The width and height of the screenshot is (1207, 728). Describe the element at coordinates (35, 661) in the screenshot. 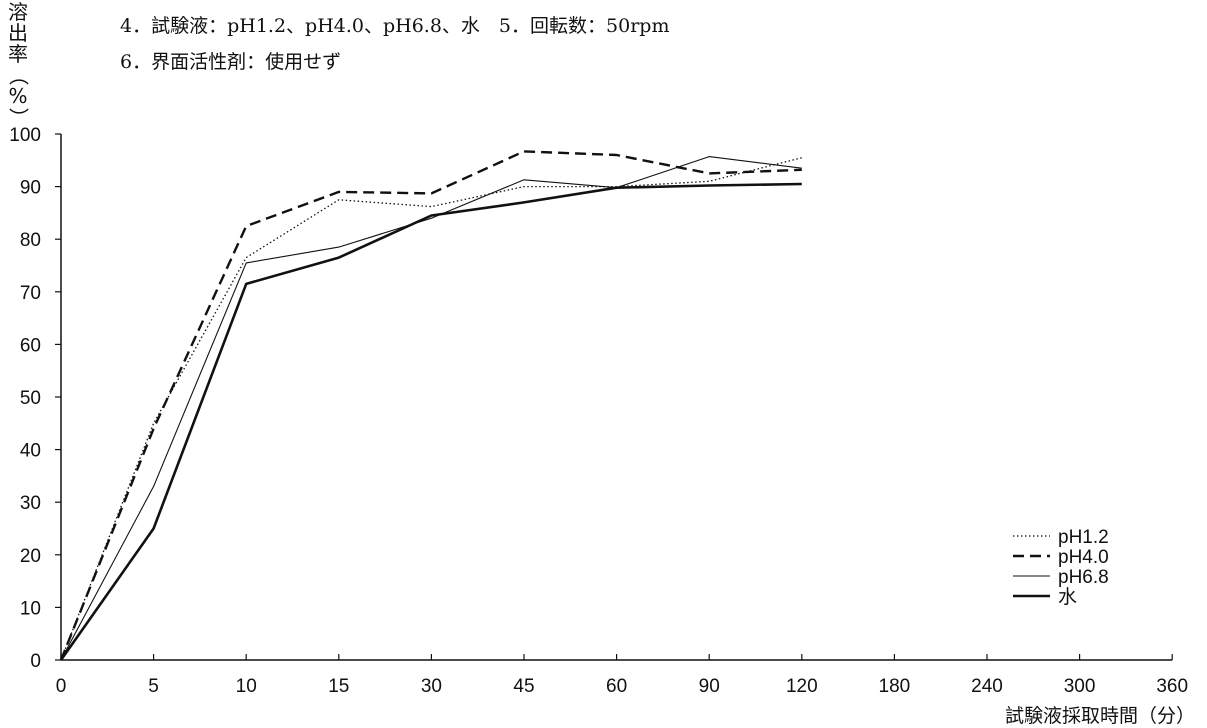

I see `y-tick-label: 0` at that location.